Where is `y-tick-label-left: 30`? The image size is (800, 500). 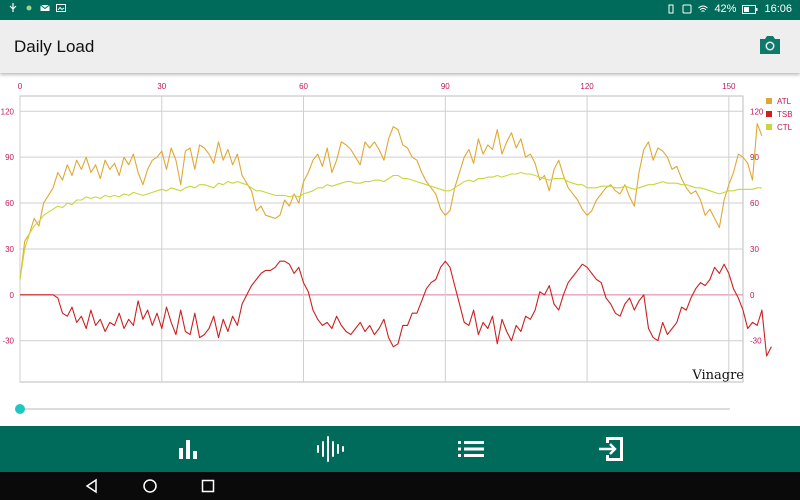 y-tick-label-left: 30 is located at coordinates (9, 249).